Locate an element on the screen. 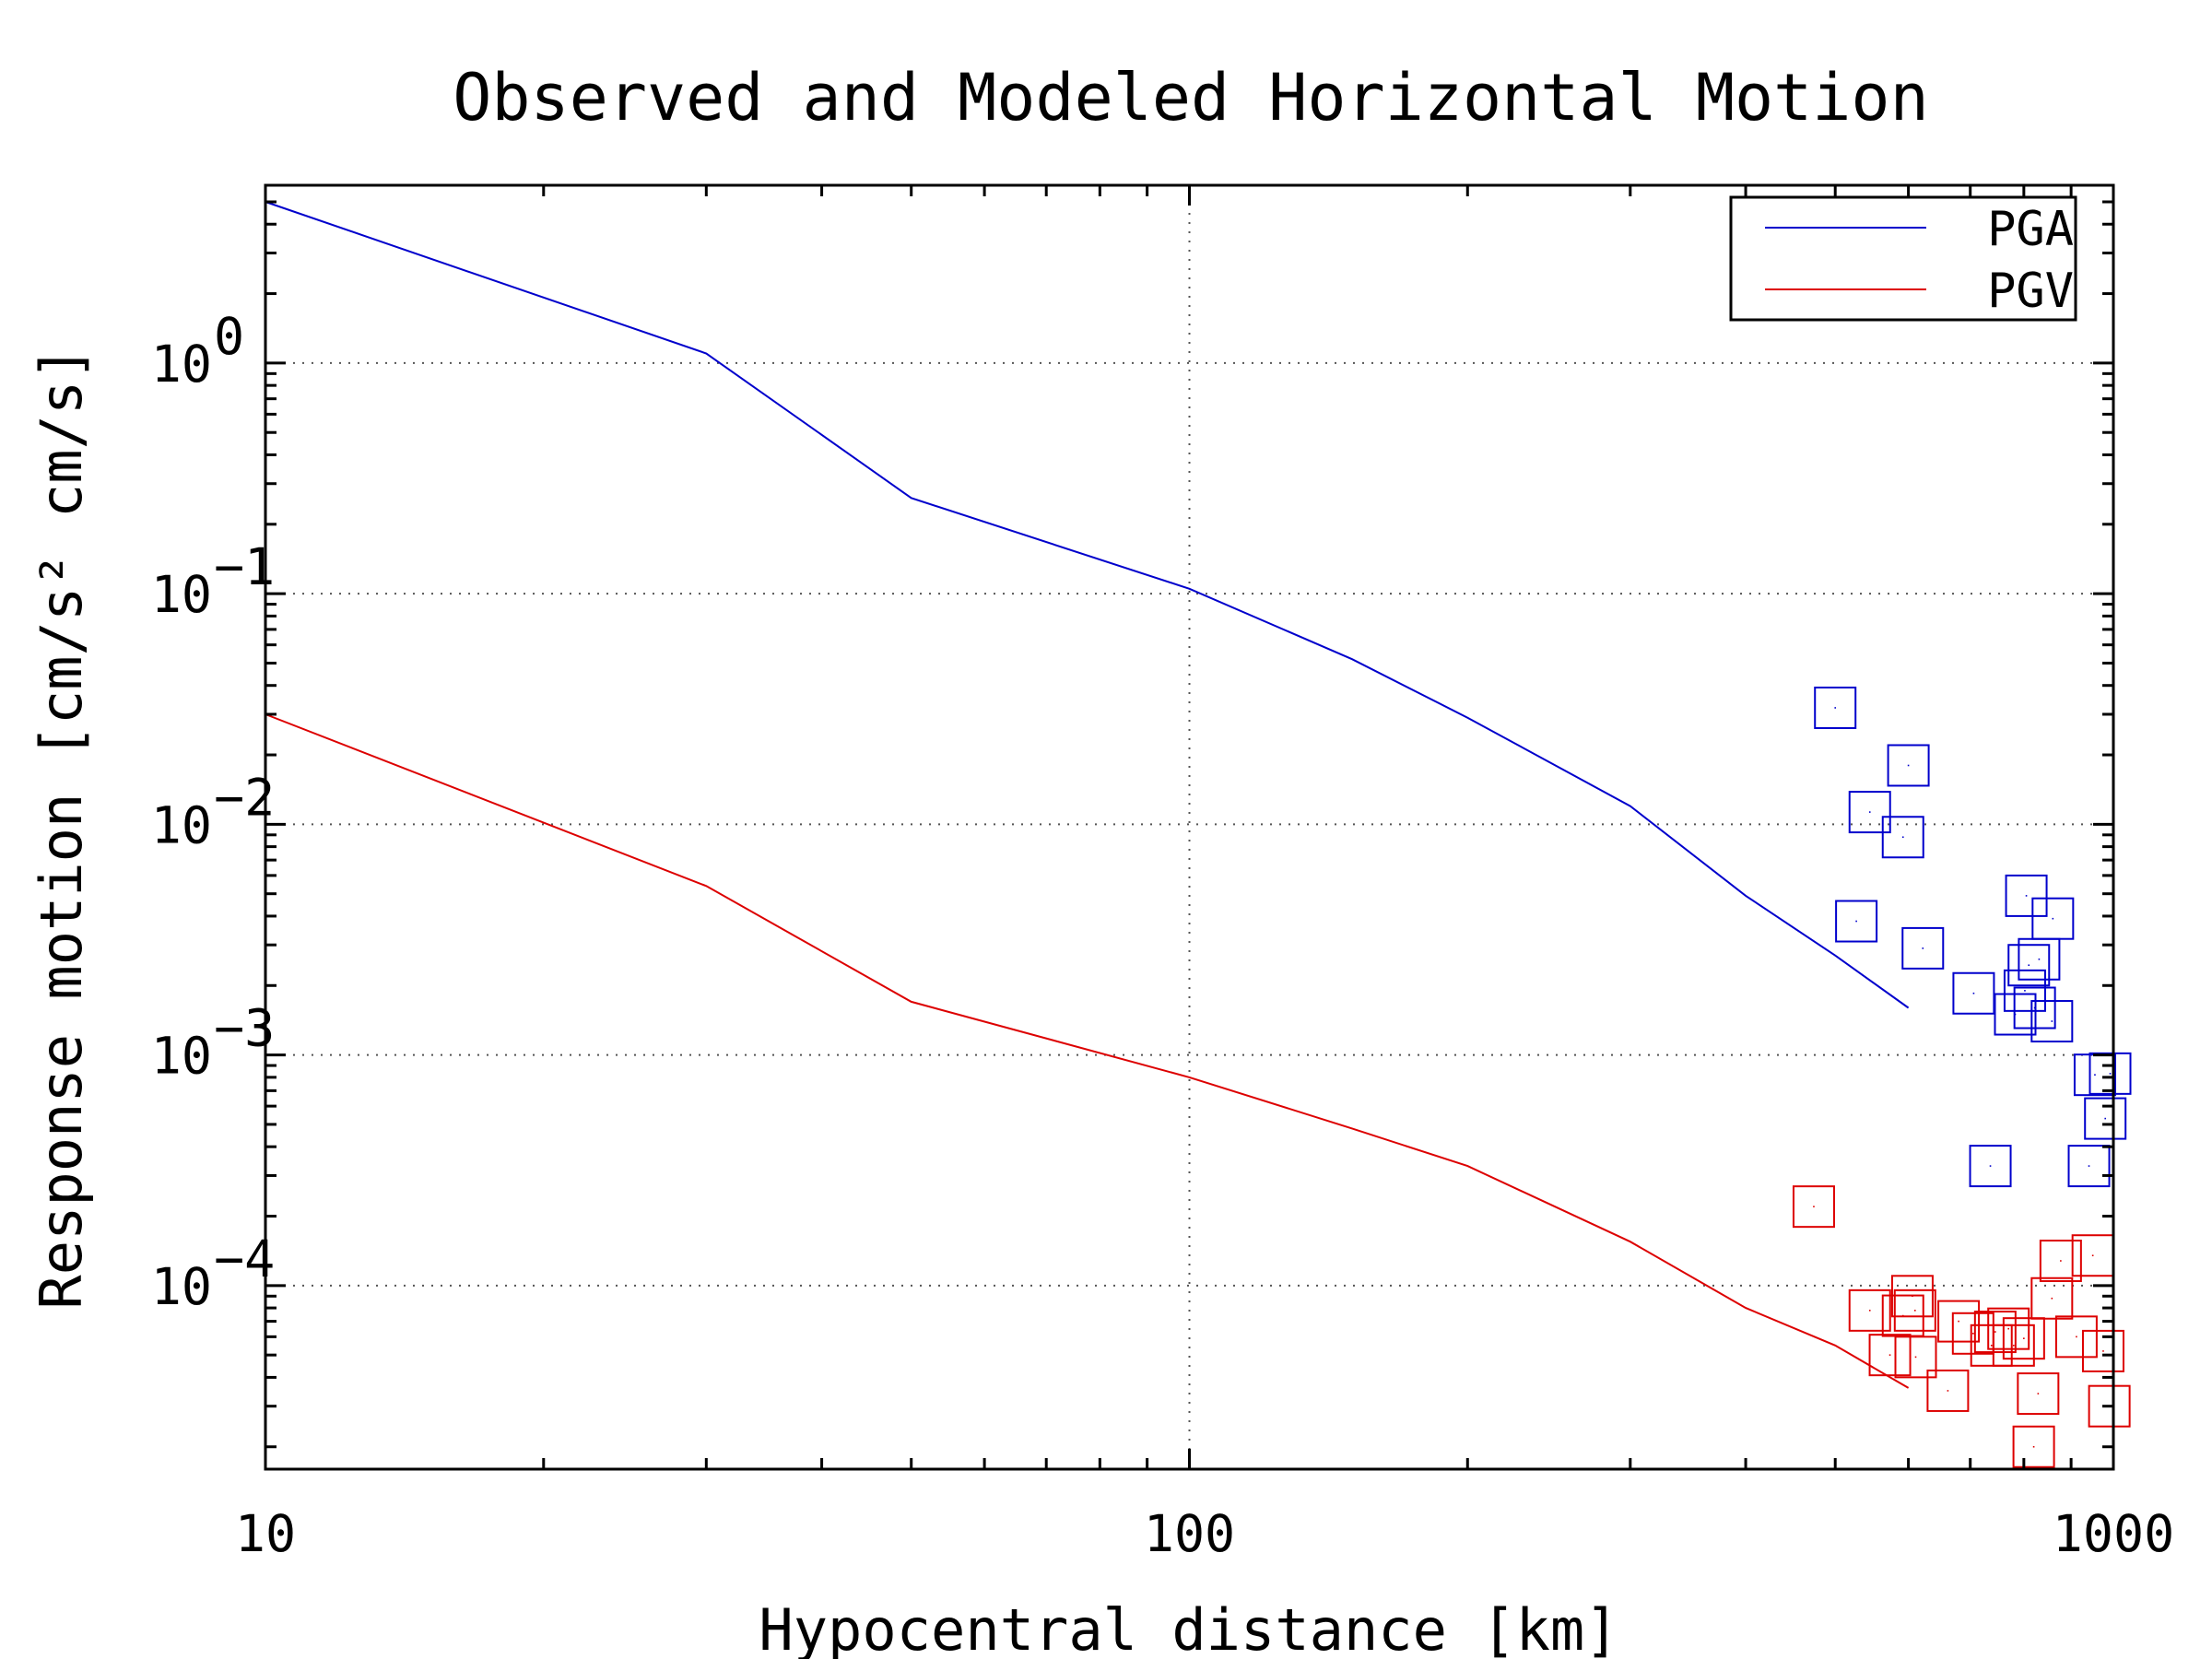 The width and height of the screenshot is (2212, 1659). legend: PGA PGV is located at coordinates (1903, 258).